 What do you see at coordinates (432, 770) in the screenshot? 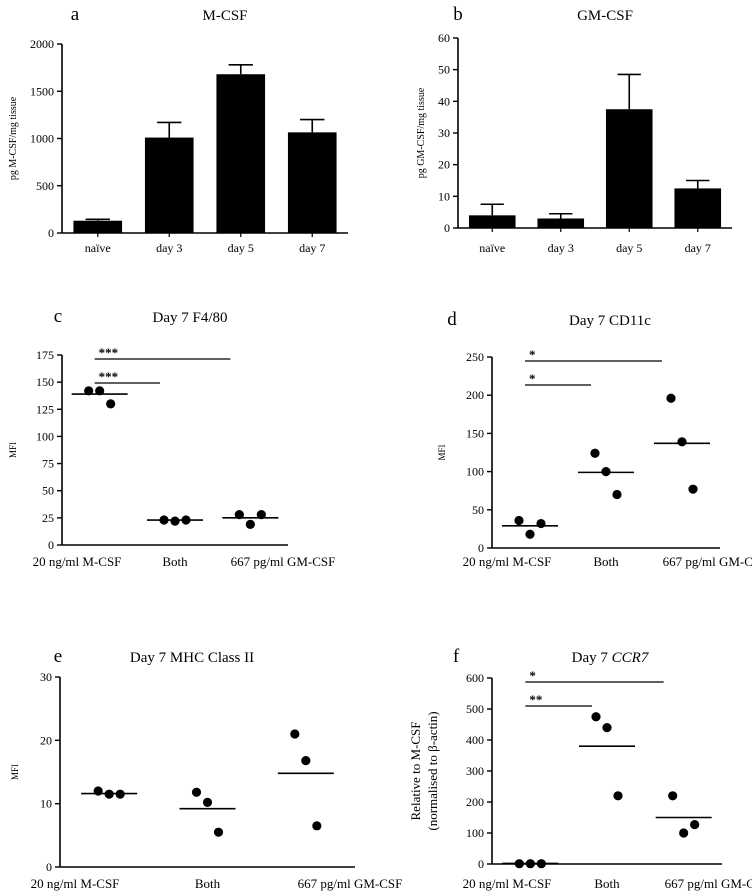
I see `y-axis-label: (normalised to β-actin)` at bounding box center [432, 770].